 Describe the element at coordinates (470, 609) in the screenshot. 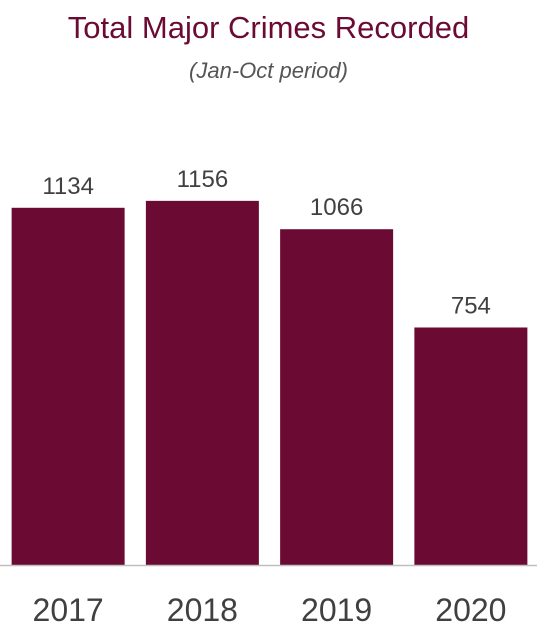

I see `category-label-2020: 2020` at that location.